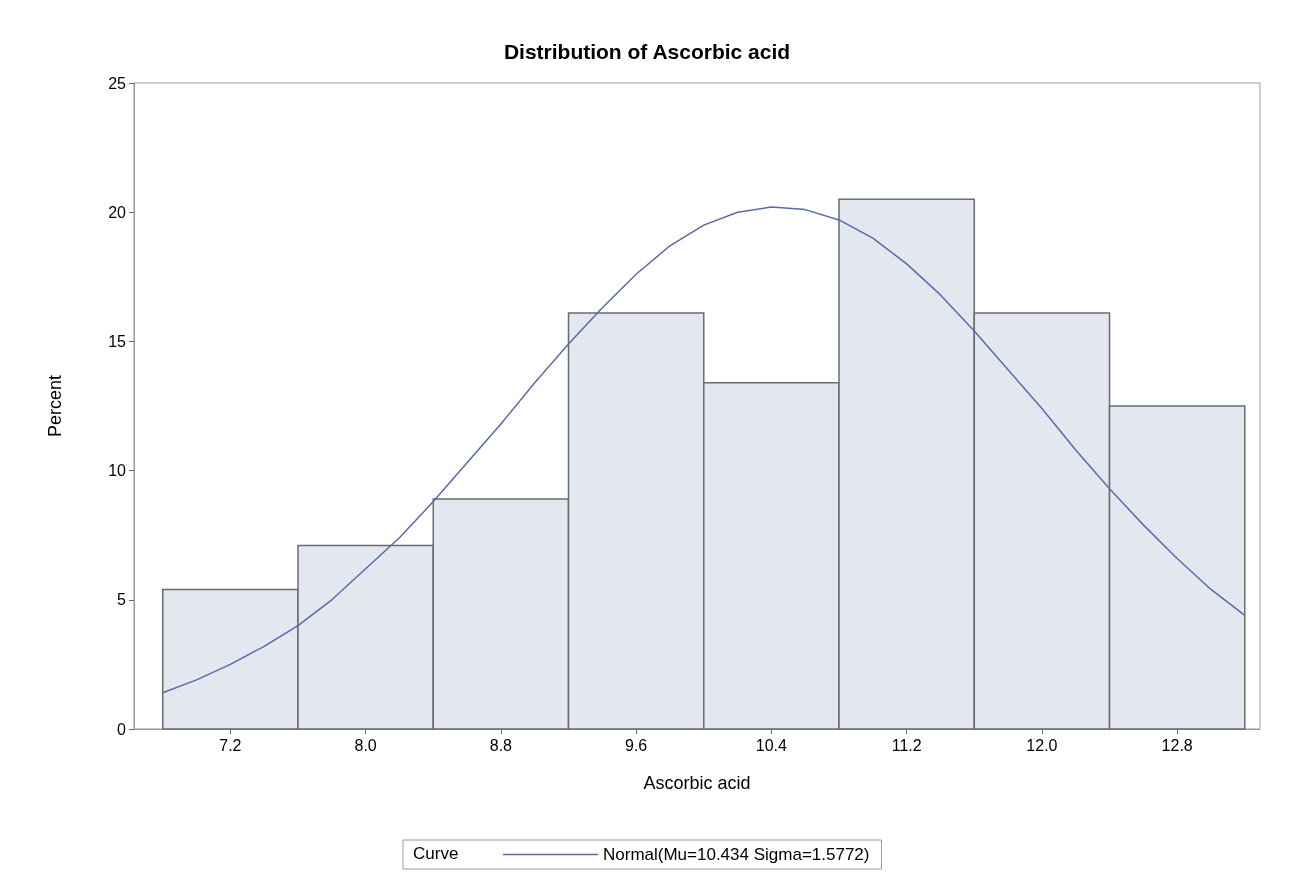 The height and width of the screenshot is (889, 1294). What do you see at coordinates (647, 51) in the screenshot?
I see `chart-title: Distribution of Ascorbic acid` at bounding box center [647, 51].